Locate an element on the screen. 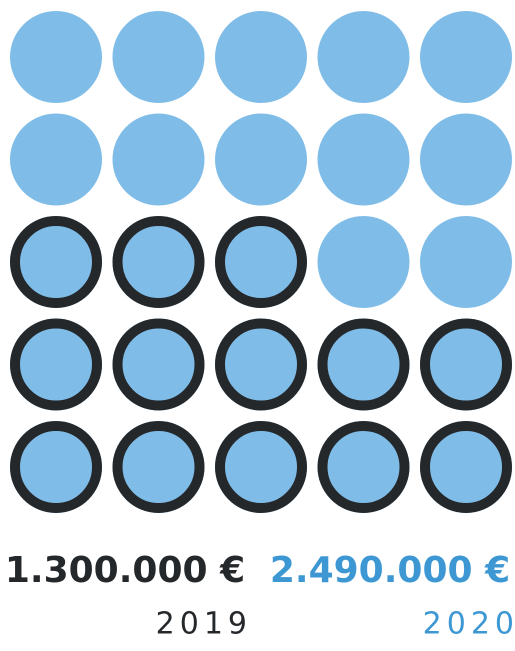 This screenshot has height=651, width=515. value-label: 2.490.000 € is located at coordinates (390, 570).